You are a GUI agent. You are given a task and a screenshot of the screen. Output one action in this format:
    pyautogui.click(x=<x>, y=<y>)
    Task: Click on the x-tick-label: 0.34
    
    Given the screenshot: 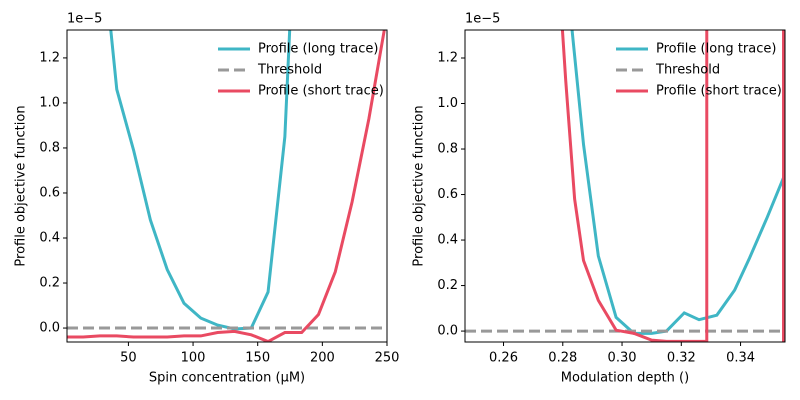 What is the action you would take?
    pyautogui.click(x=740, y=358)
    